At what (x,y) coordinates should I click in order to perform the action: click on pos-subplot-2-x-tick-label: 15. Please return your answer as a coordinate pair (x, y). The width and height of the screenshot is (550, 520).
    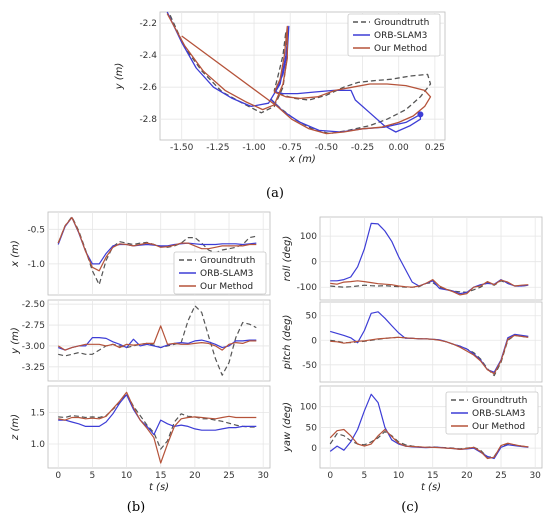
    Looking at the image, I should click on (160, 476).